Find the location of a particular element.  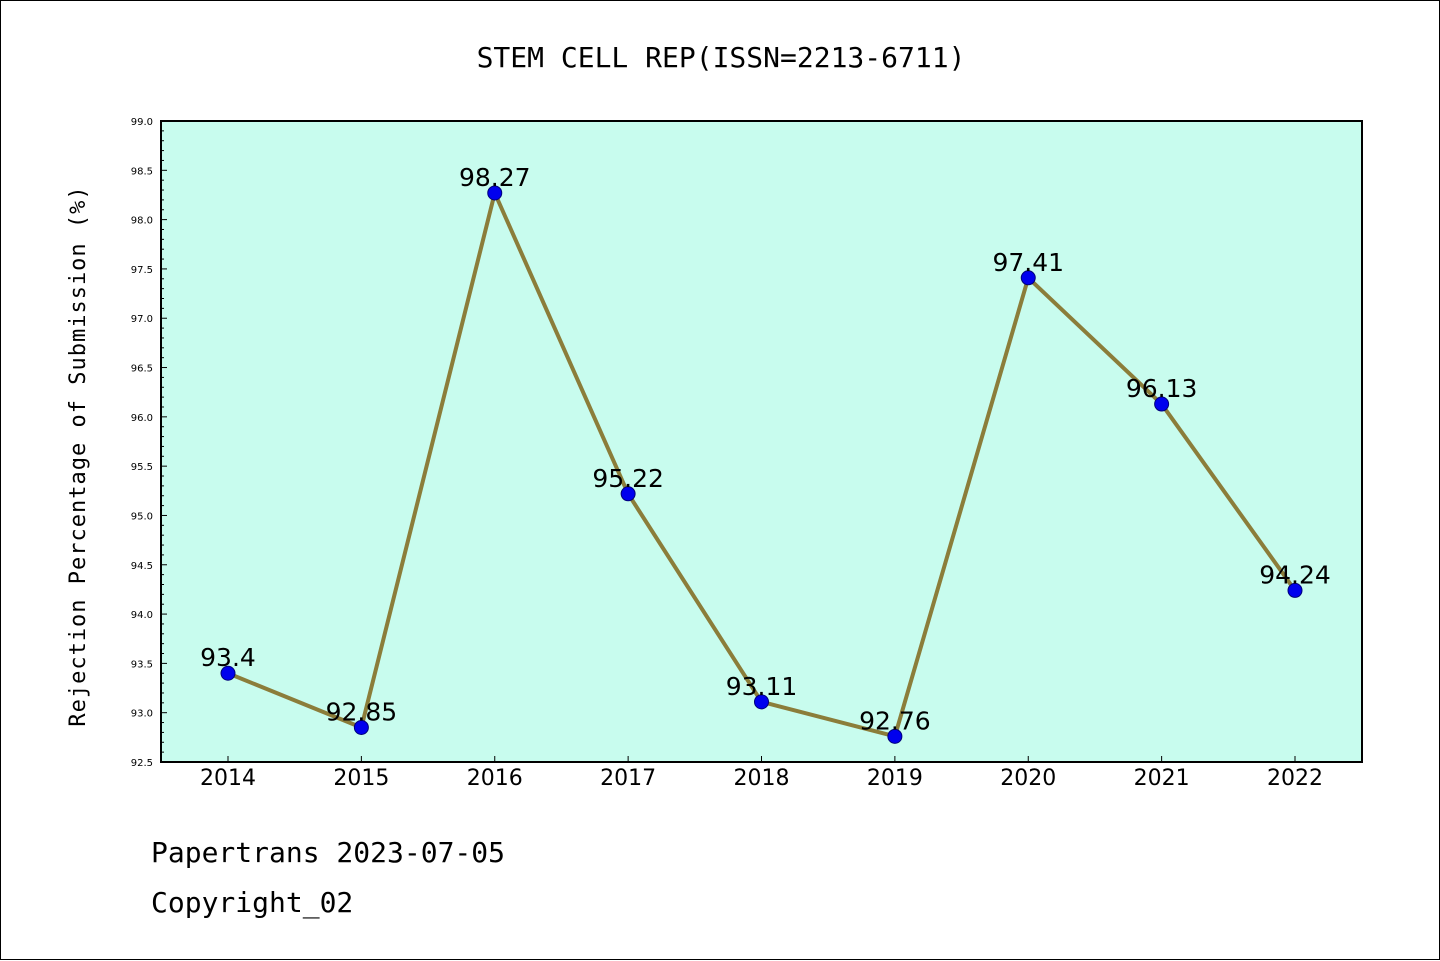

footer-copyright-text: Copyright_02 is located at coordinates (252, 902).